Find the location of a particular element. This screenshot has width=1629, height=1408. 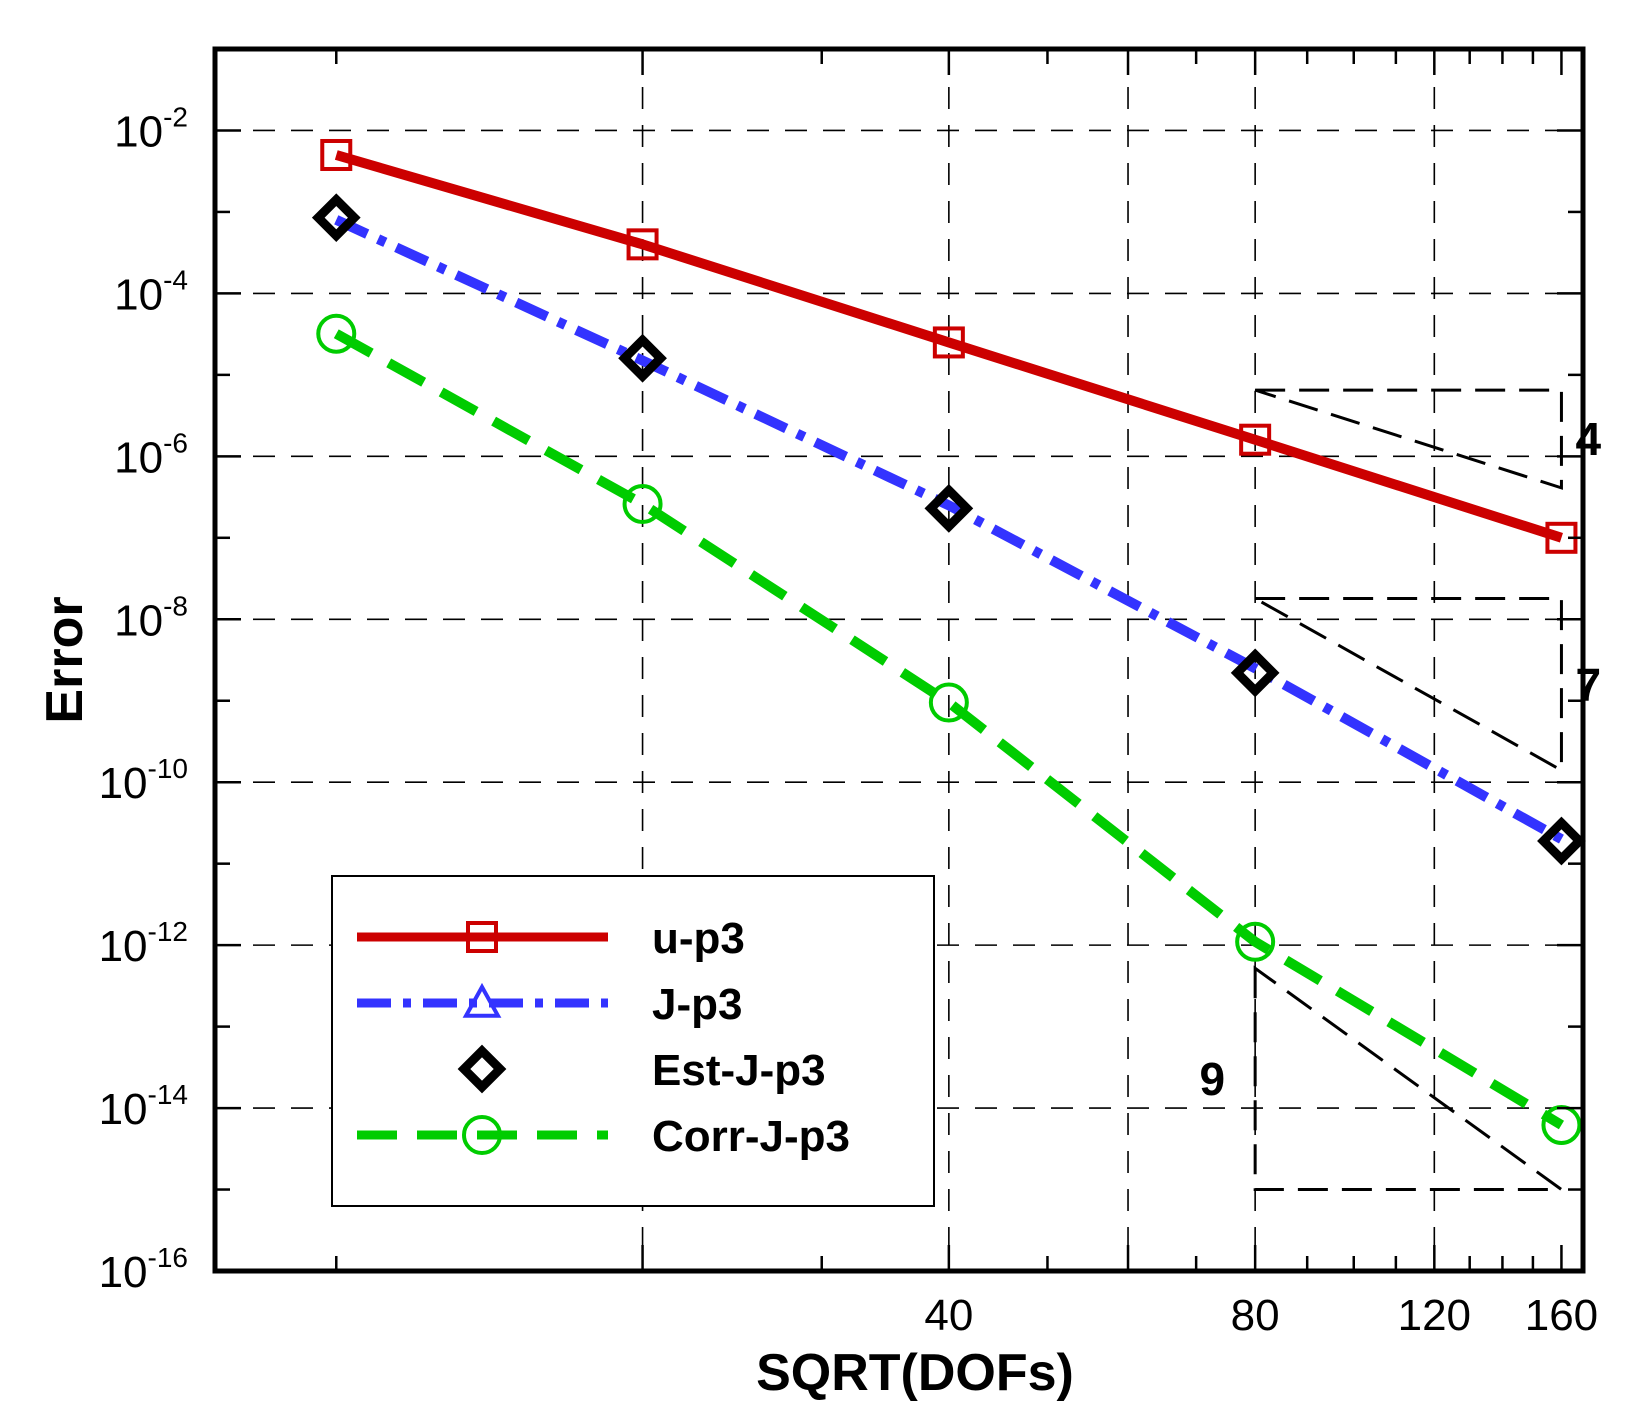

legend-label: u-p3 is located at coordinates (698, 938).